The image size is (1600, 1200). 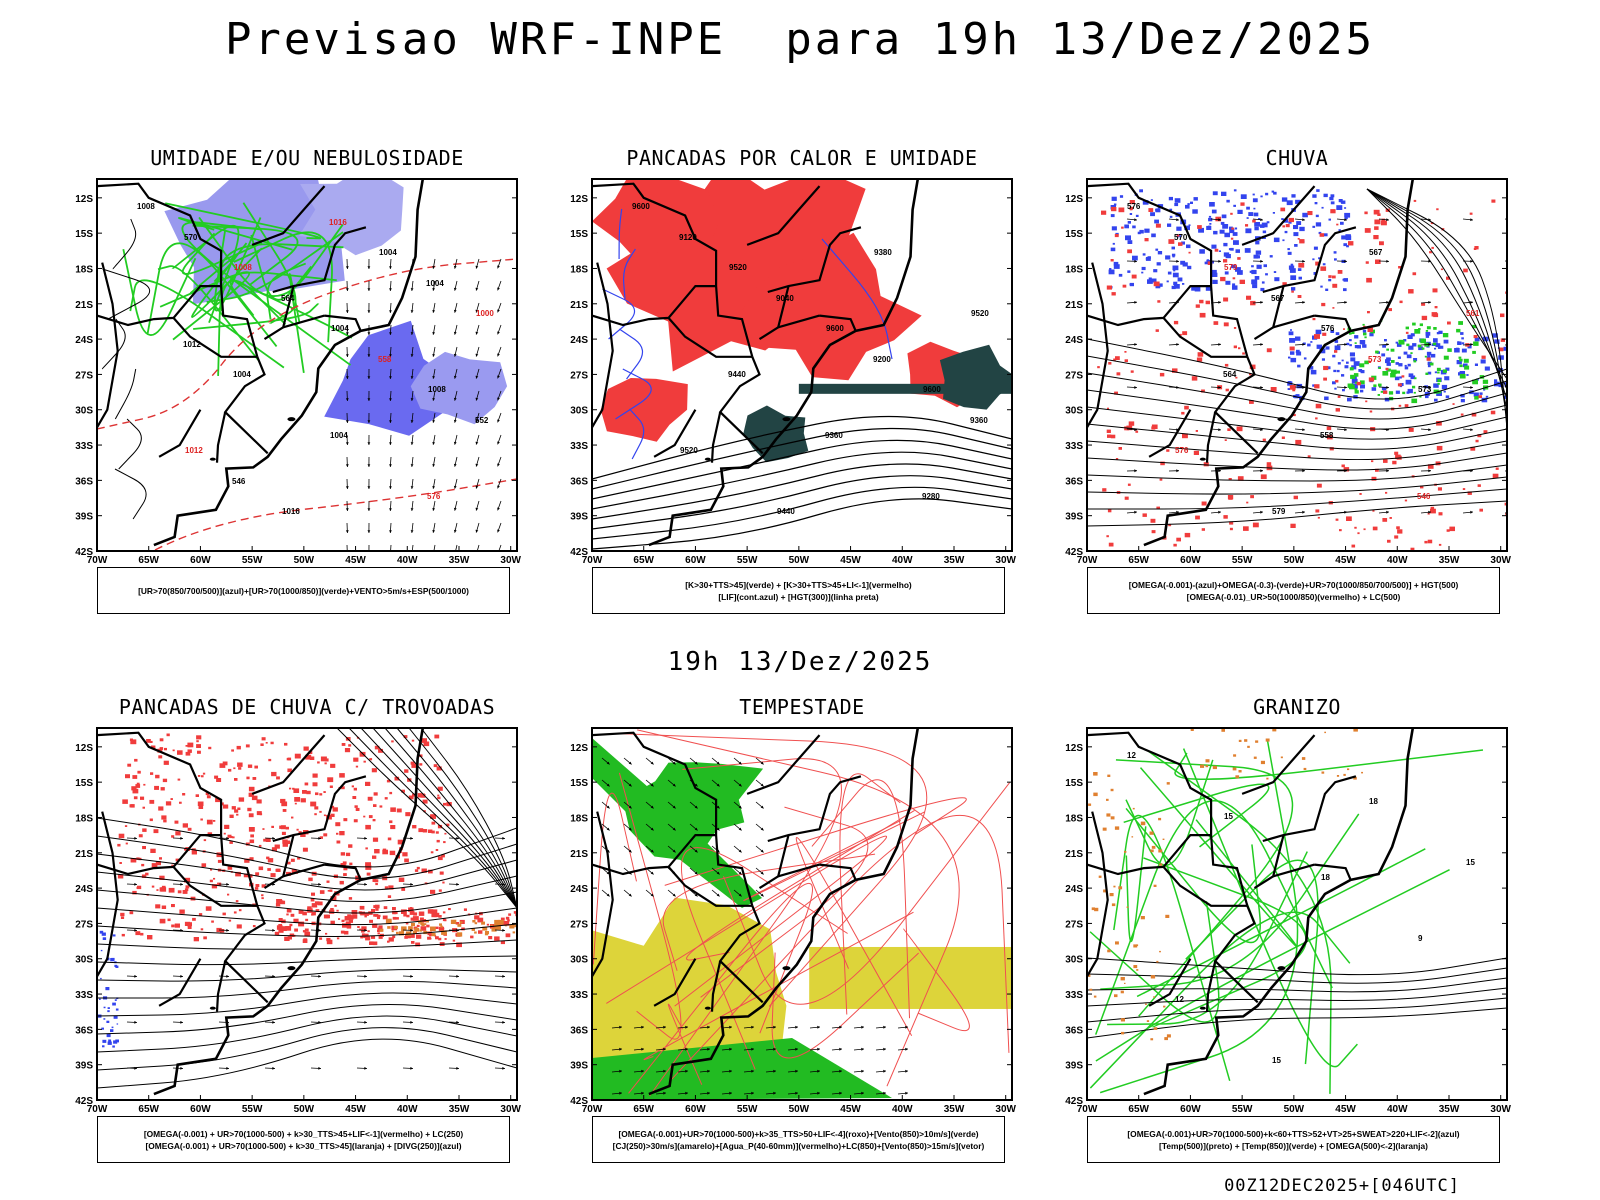 What do you see at coordinates (1270, 908) in the screenshot?
I see `temp850-contour-green` at bounding box center [1270, 908].